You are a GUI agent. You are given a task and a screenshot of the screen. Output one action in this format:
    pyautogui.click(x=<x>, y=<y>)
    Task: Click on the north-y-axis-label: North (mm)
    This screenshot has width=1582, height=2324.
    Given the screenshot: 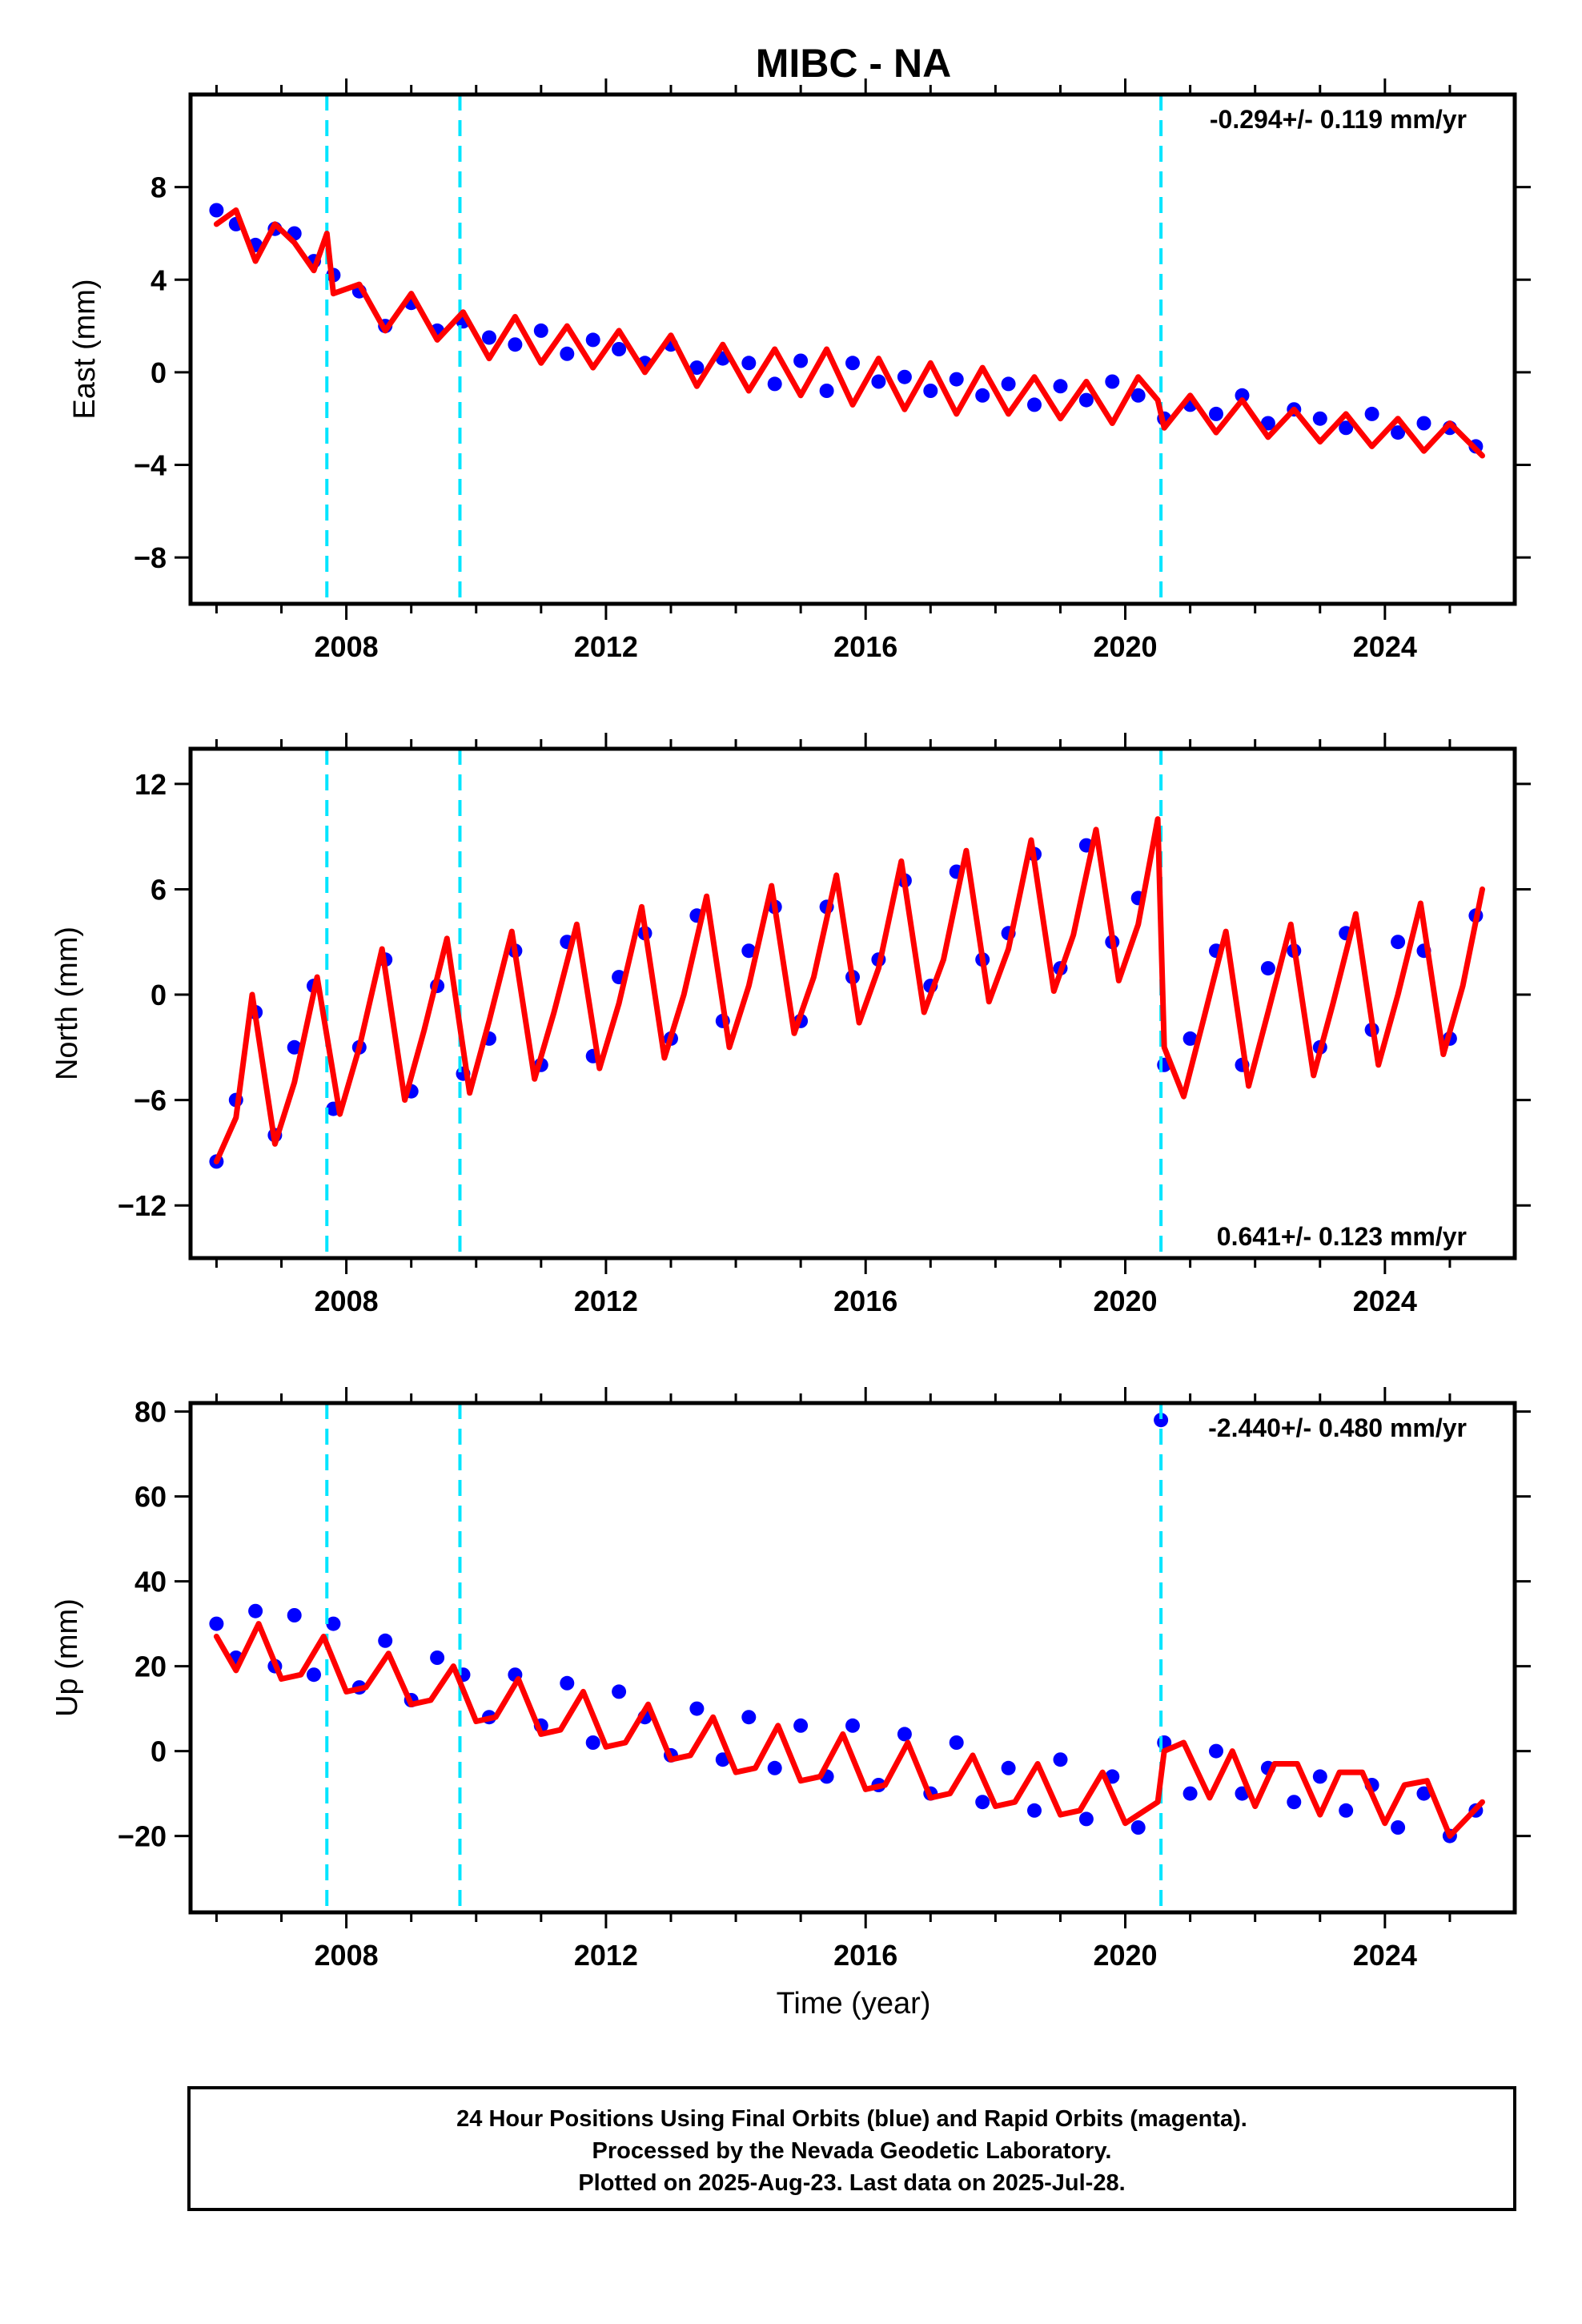 What is the action you would take?
    pyautogui.click(x=67, y=1003)
    